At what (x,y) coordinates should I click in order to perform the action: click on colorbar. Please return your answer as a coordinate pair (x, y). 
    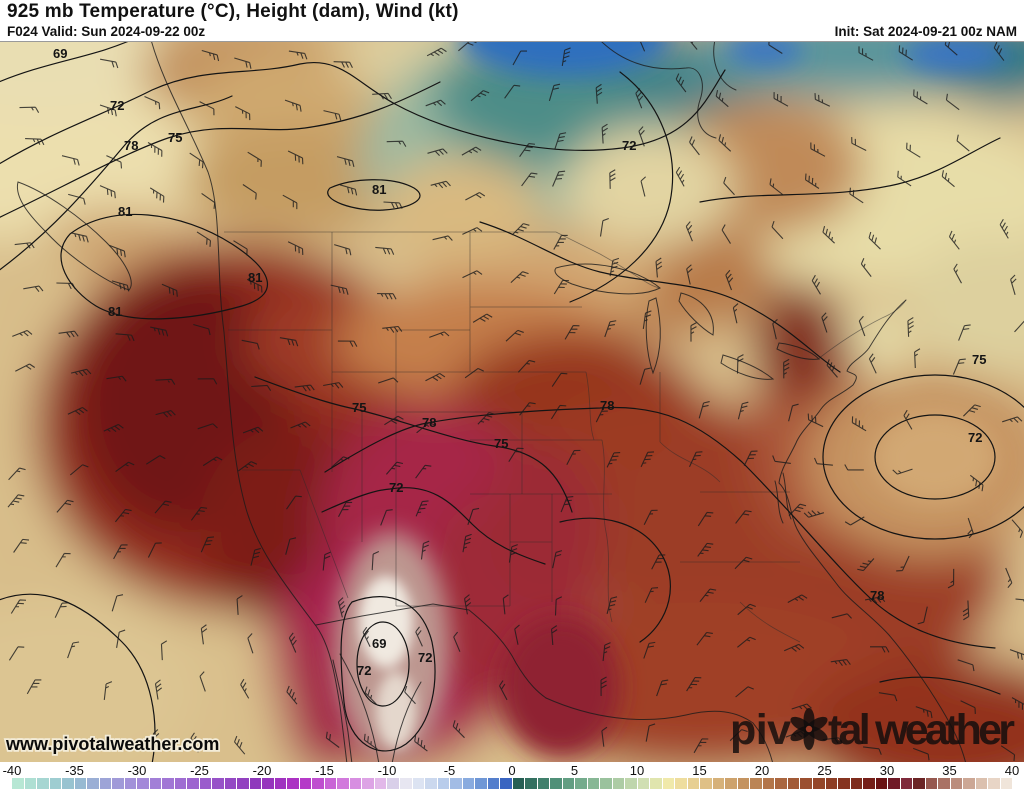
    Looking at the image, I should click on (512, 783).